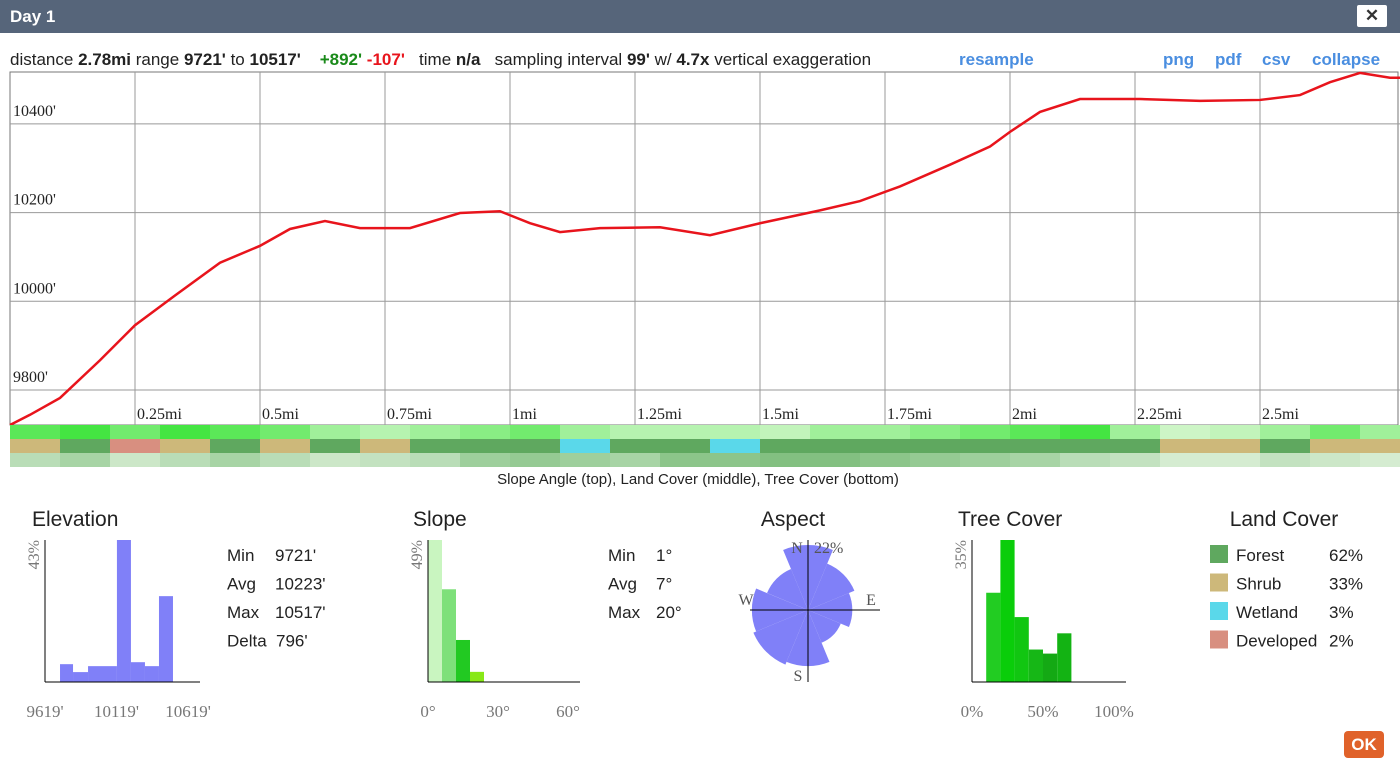 This screenshot has height=770, width=1400. I want to click on label: time, so click(435, 59).